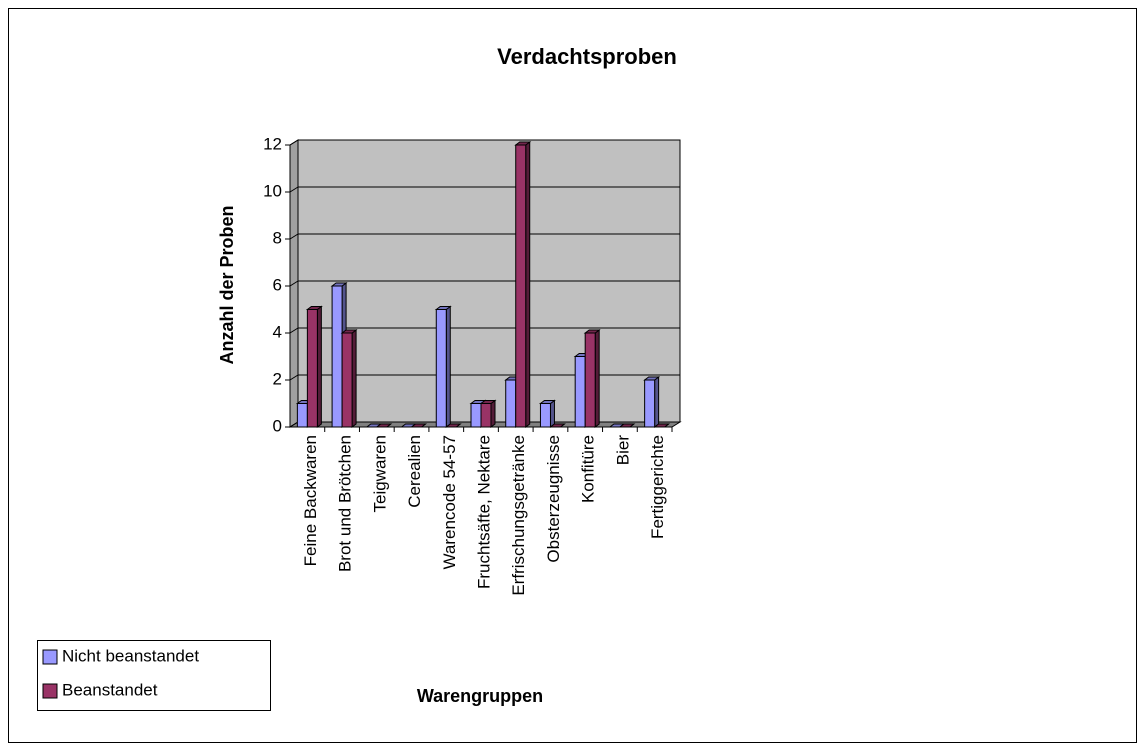 This screenshot has height=752, width=1146. Describe the element at coordinates (277, 237) in the screenshot. I see `y-tick-label: 8` at that location.